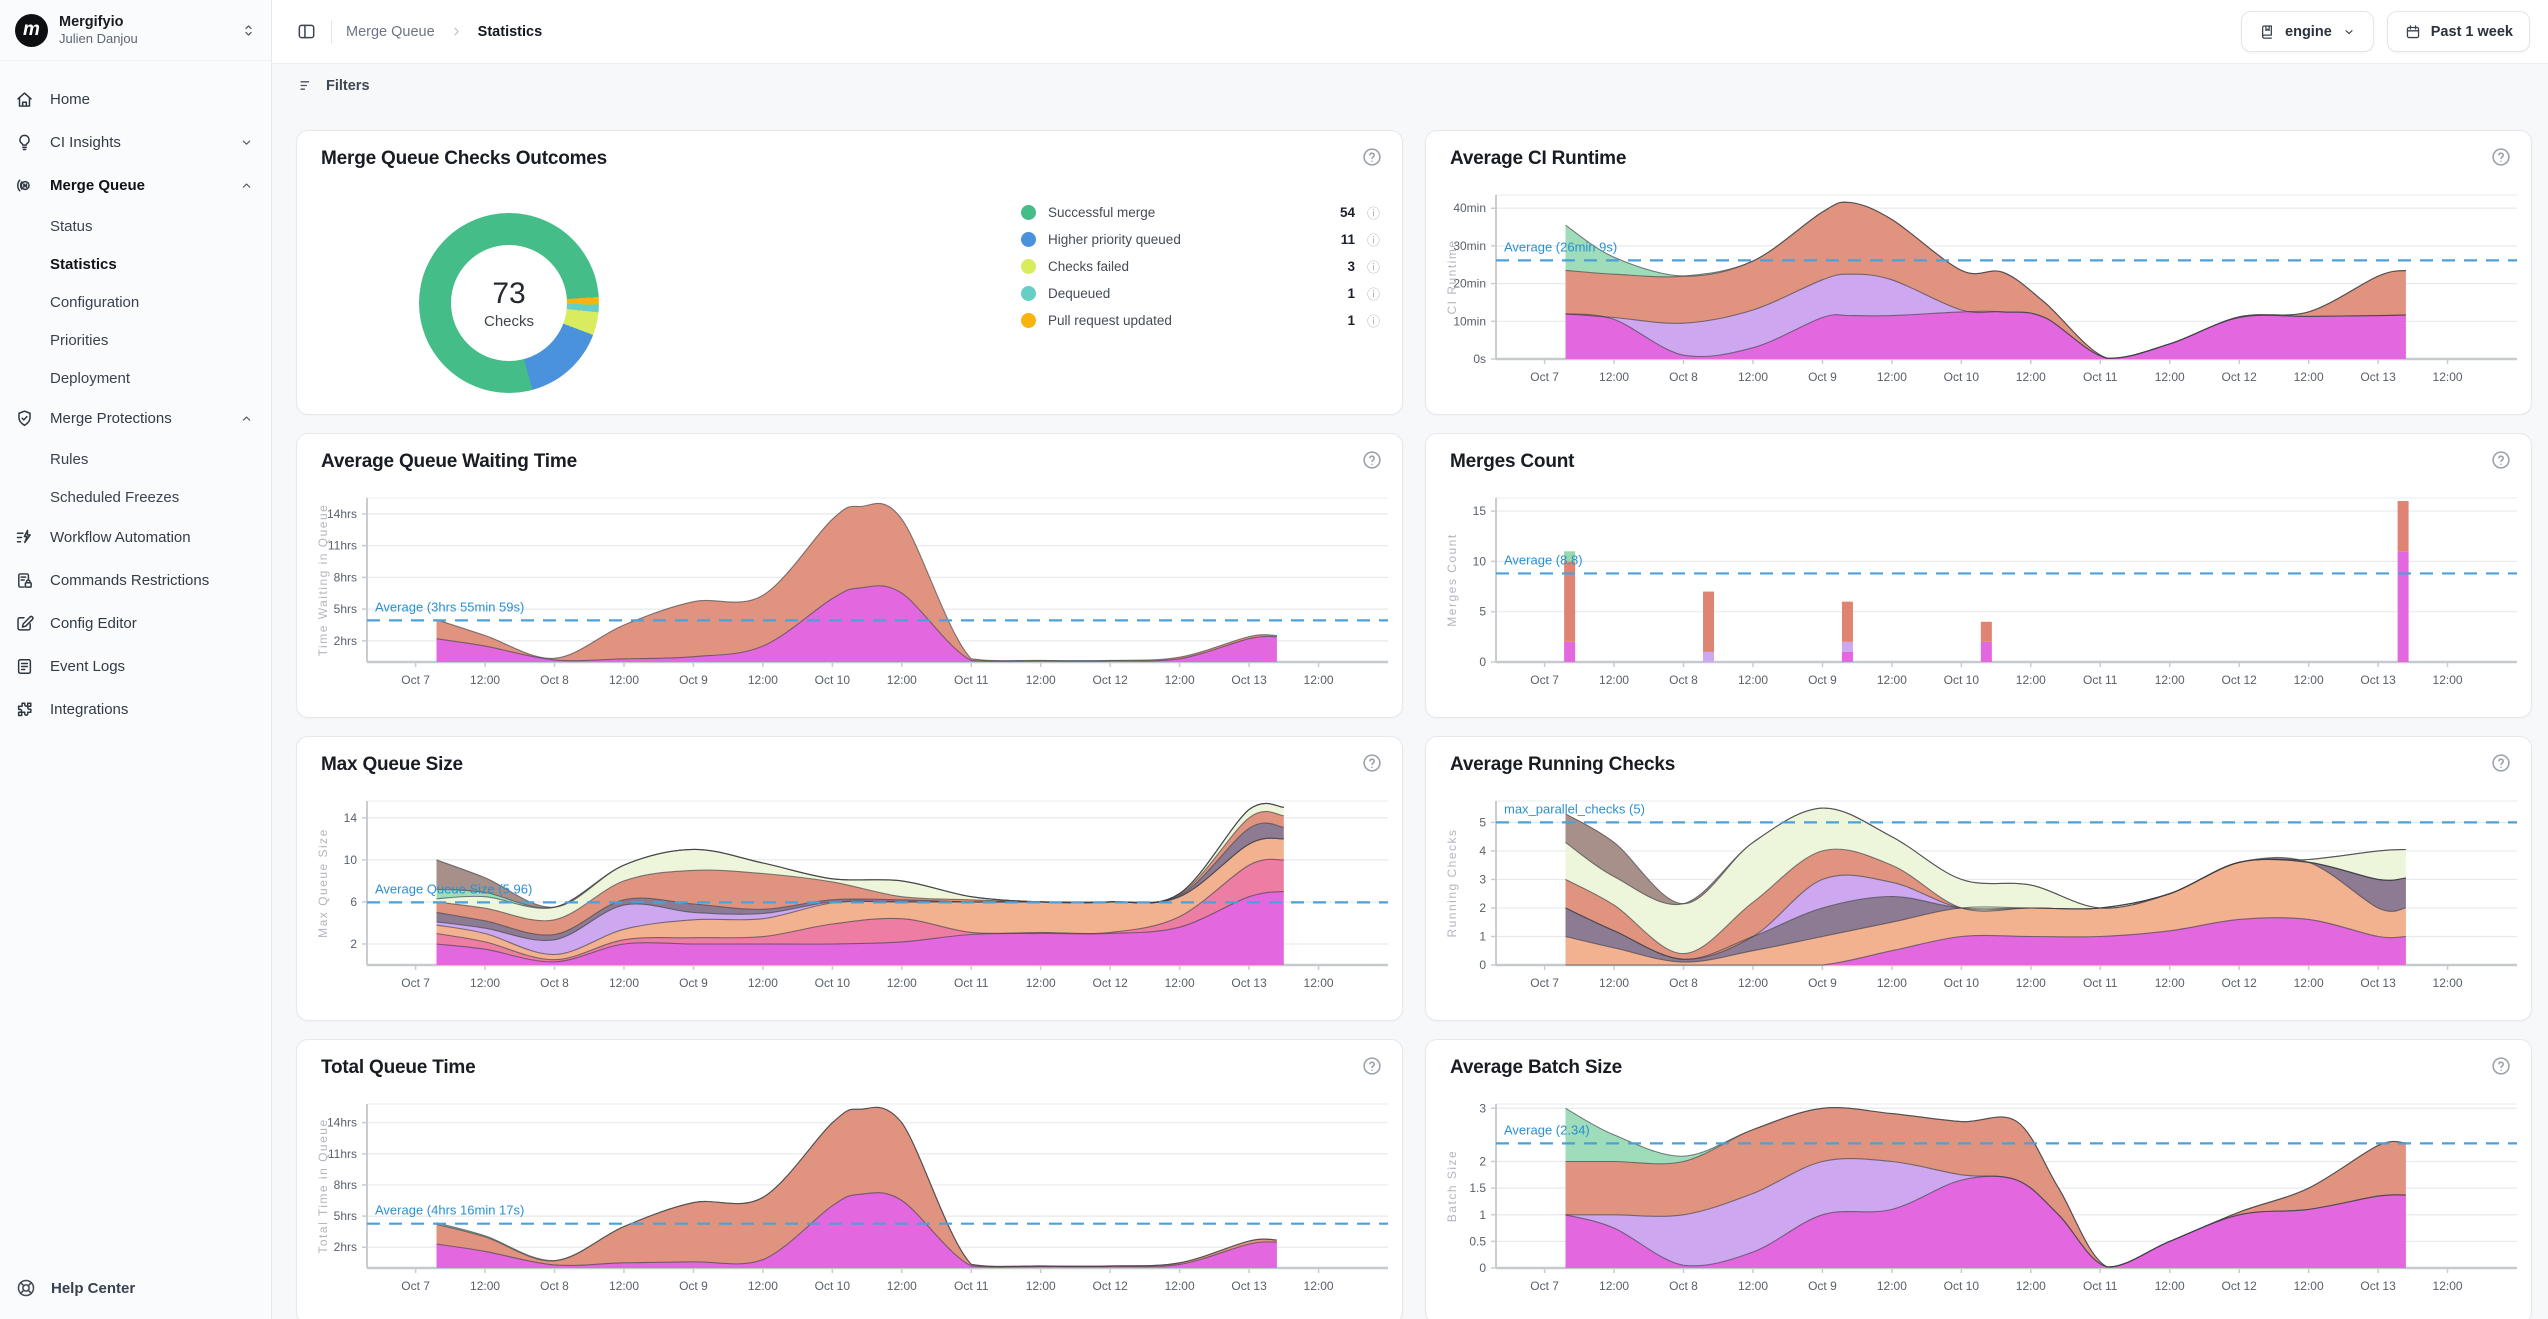 The height and width of the screenshot is (1319, 2548). What do you see at coordinates (453, 888) in the screenshot?
I see `average-line-label: Average Queue Size (5.96)` at bounding box center [453, 888].